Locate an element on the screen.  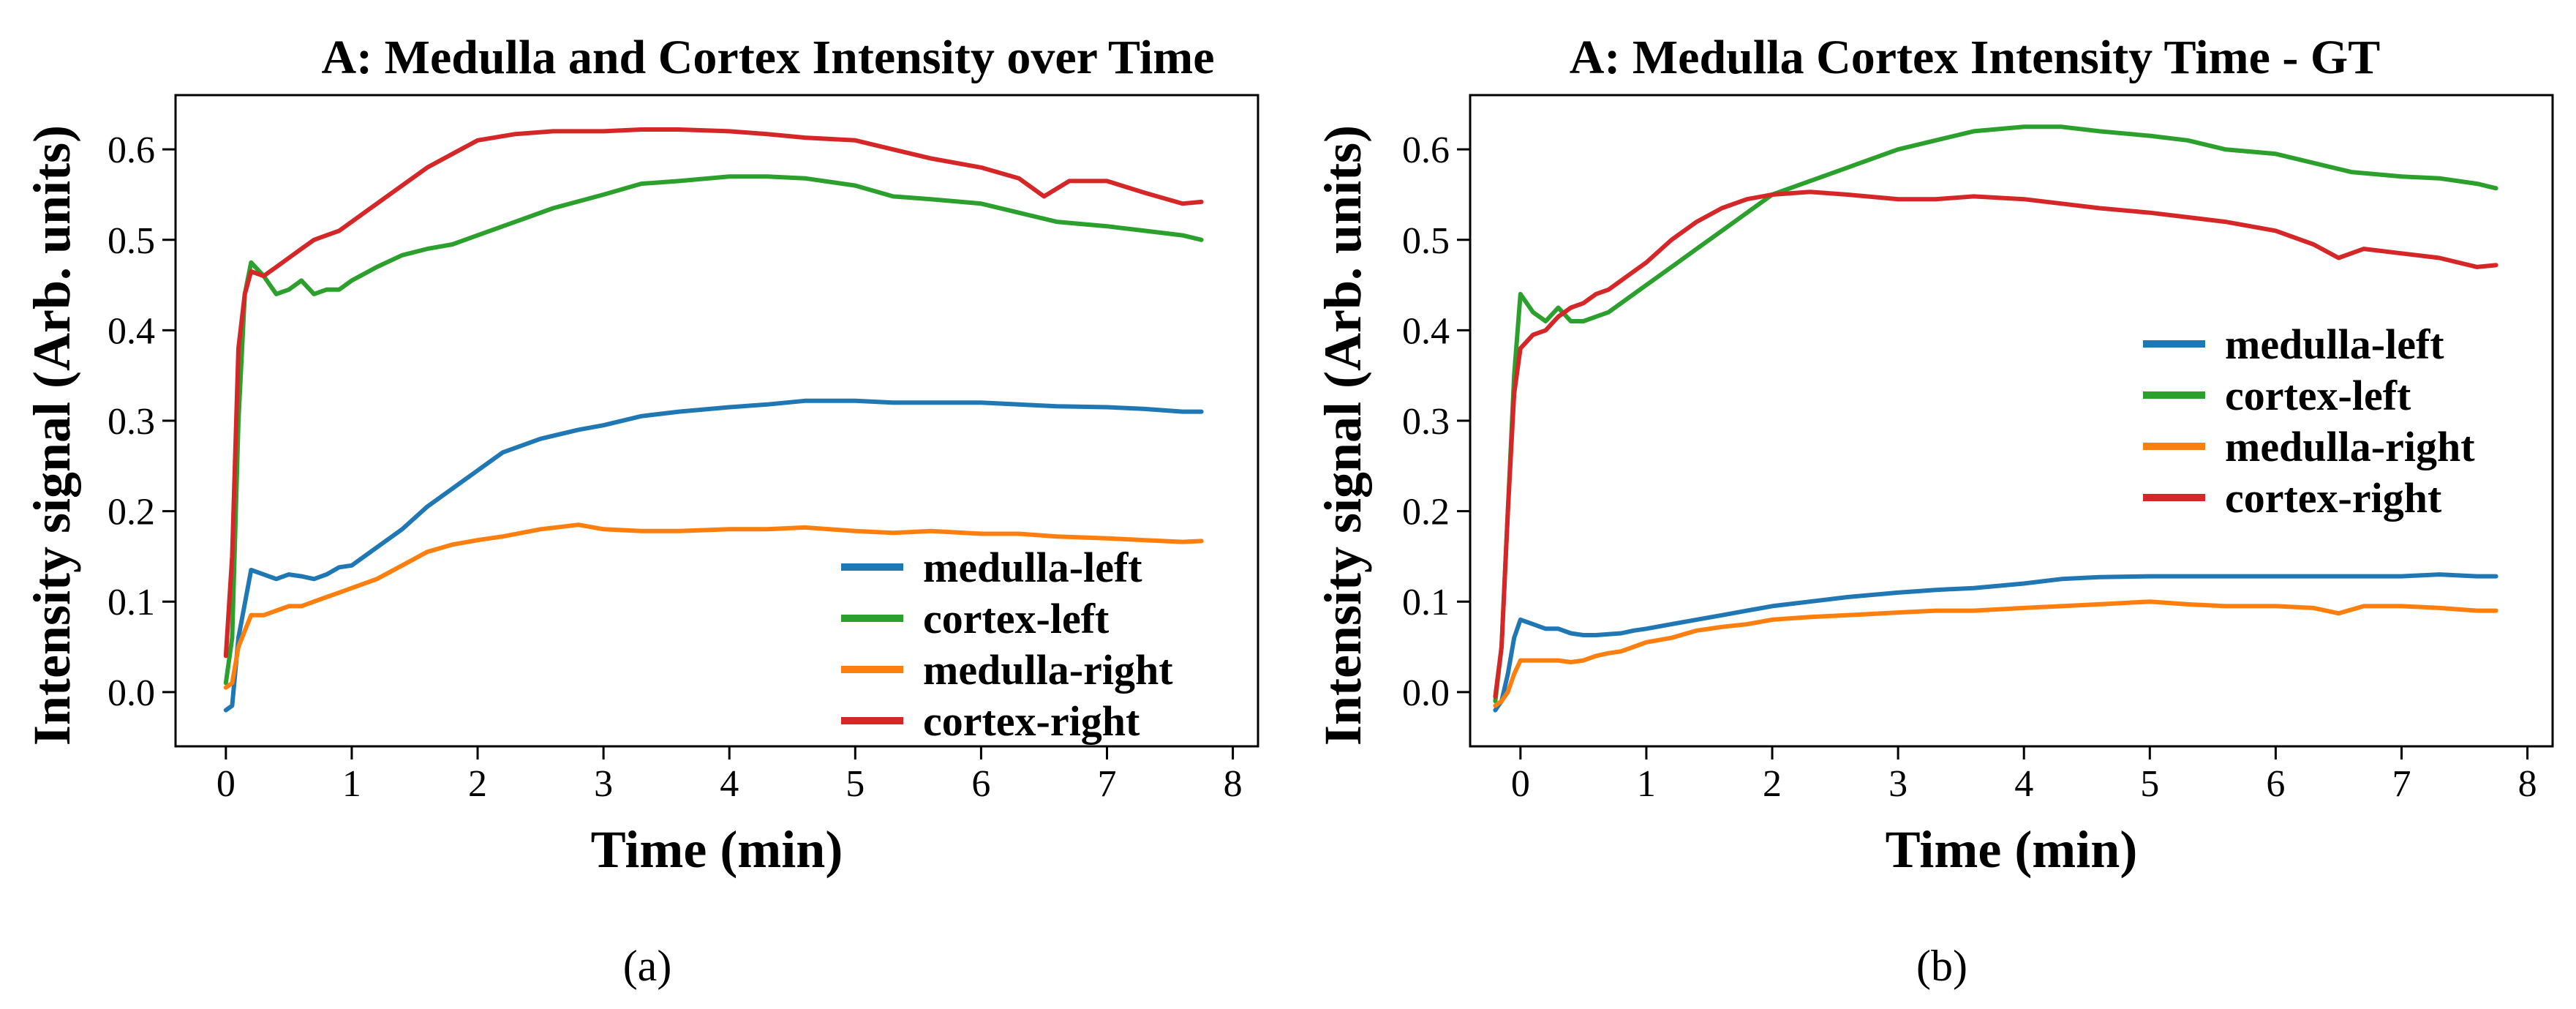
figure-caption: (b) is located at coordinates (1941, 966).